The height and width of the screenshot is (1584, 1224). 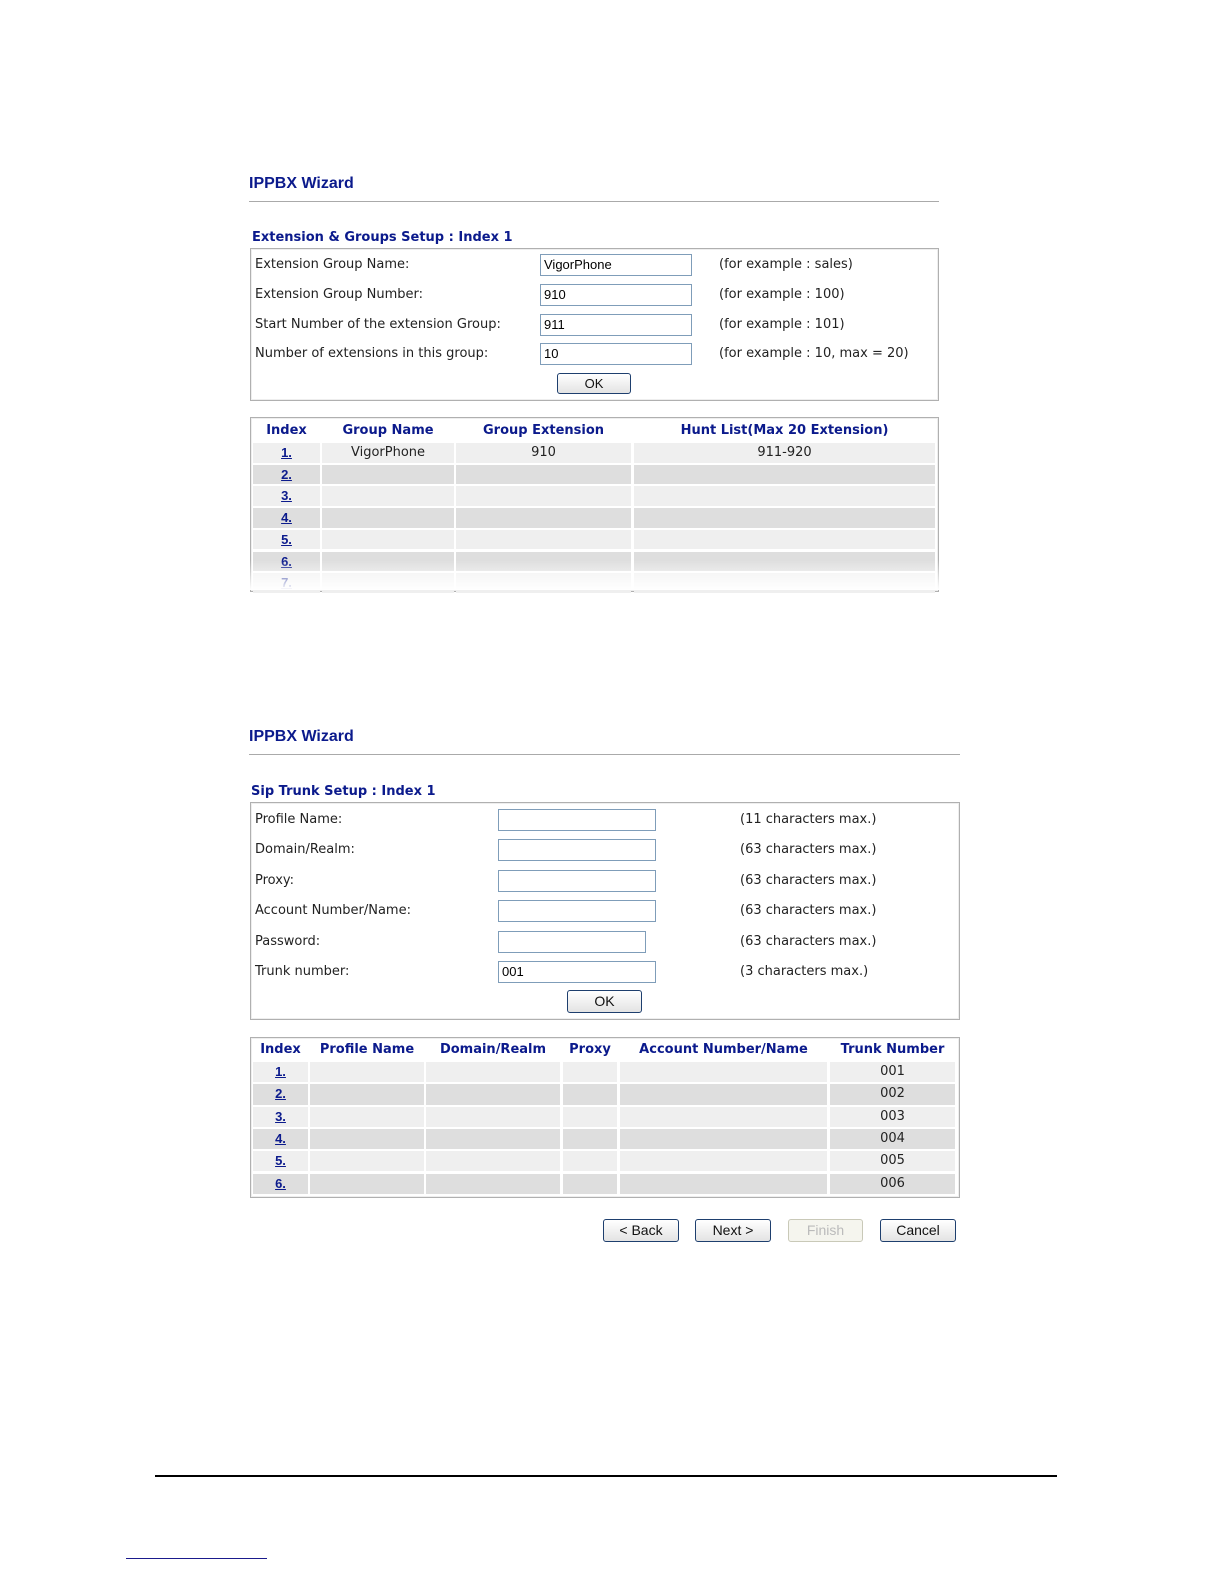 What do you see at coordinates (723, 1049) in the screenshot?
I see `column-header: Account Number/Name` at bounding box center [723, 1049].